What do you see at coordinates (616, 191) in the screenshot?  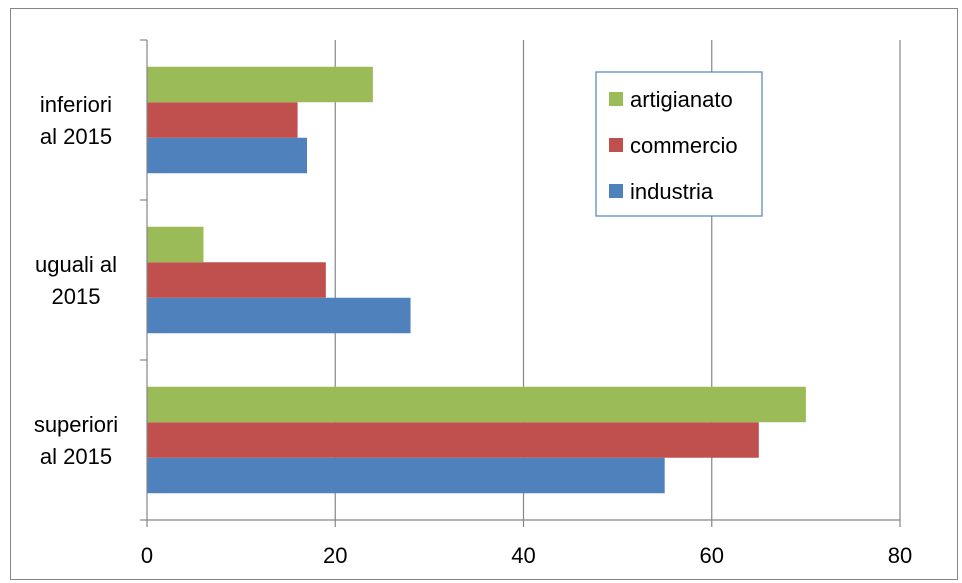 I see `legend-swatch-industria` at bounding box center [616, 191].